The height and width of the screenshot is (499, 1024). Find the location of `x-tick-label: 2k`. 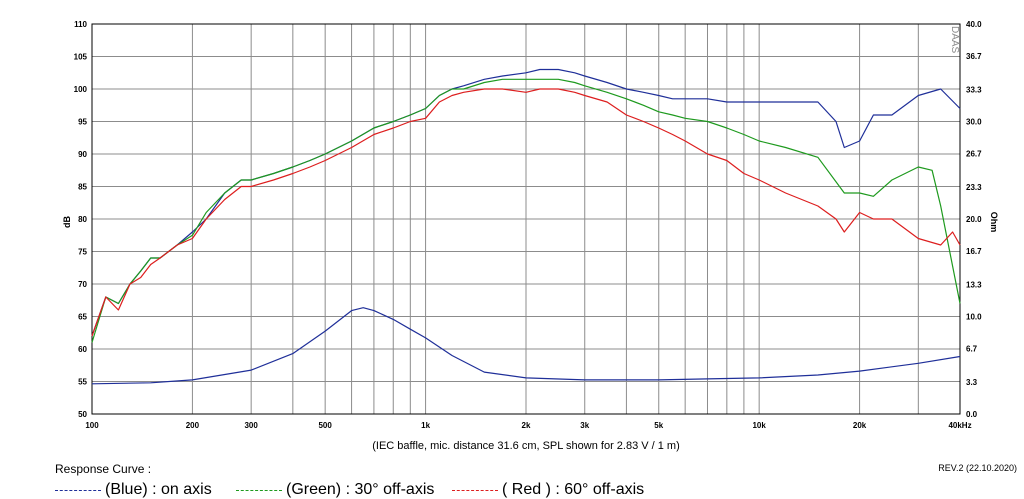

x-tick-label: 2k is located at coordinates (526, 425).